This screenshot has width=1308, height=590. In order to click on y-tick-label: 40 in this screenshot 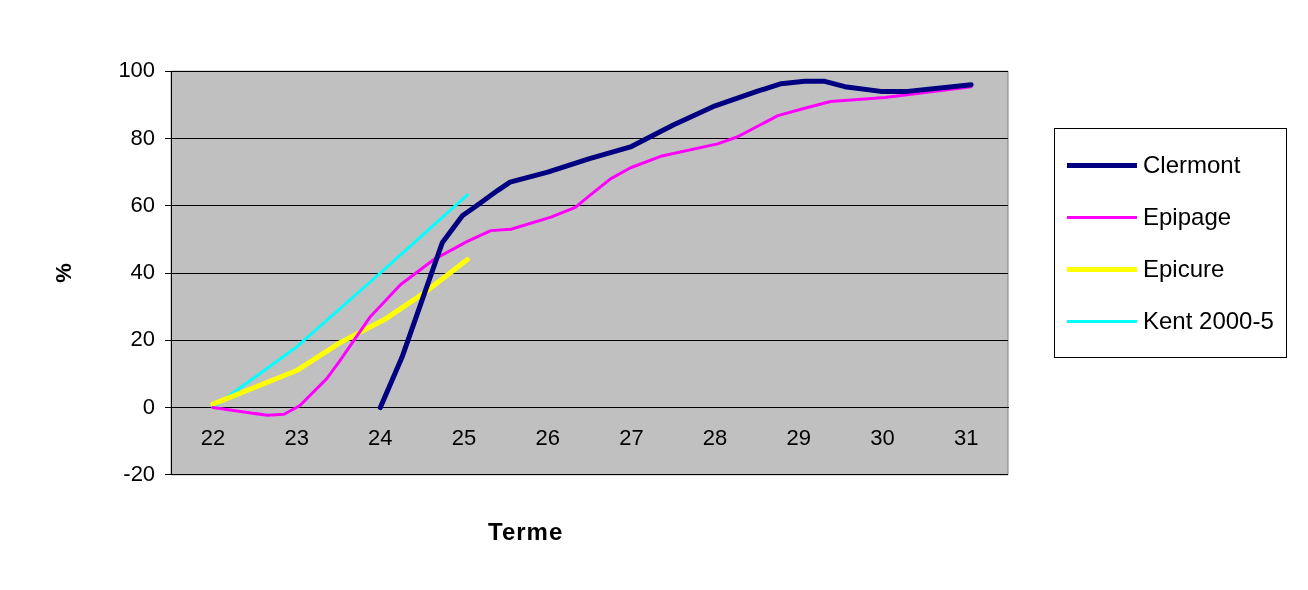, I will do `click(143, 272)`.